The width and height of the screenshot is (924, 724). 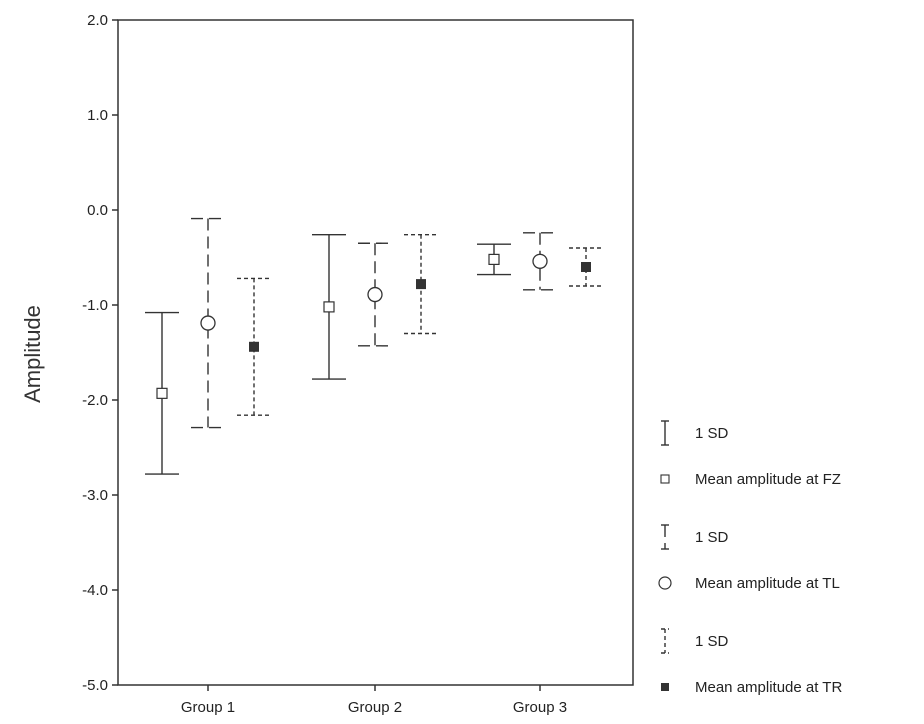 What do you see at coordinates (97, 20) in the screenshot?
I see `y-tick-label: 2.0` at bounding box center [97, 20].